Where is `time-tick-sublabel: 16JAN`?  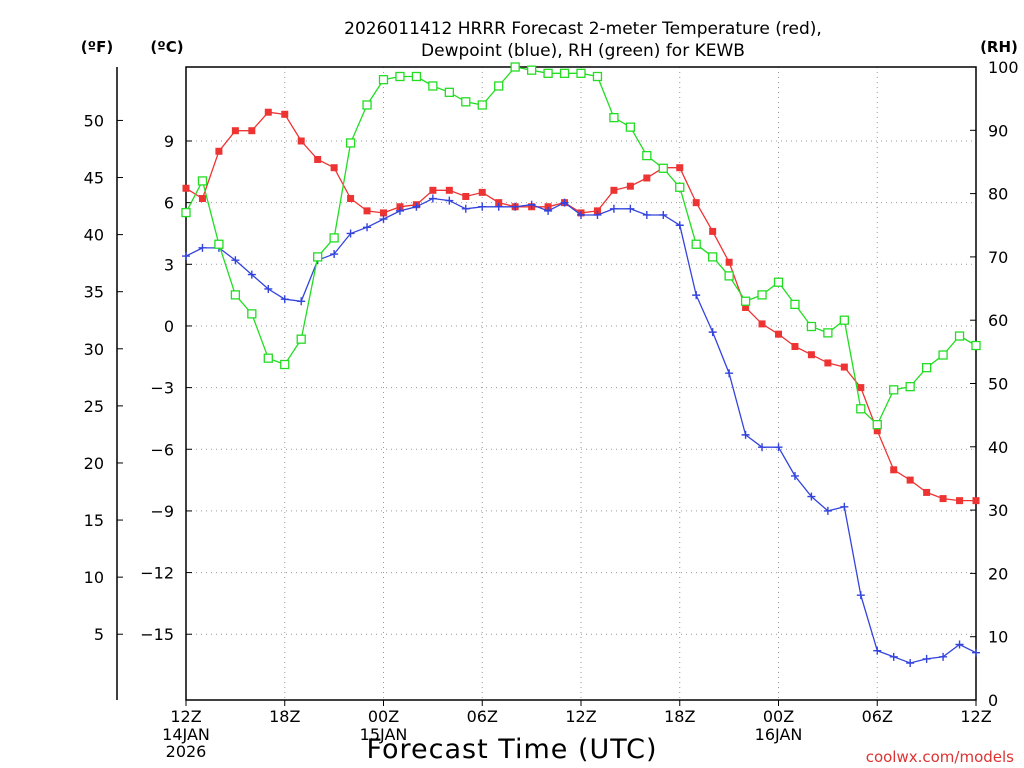 time-tick-sublabel: 16JAN is located at coordinates (779, 734).